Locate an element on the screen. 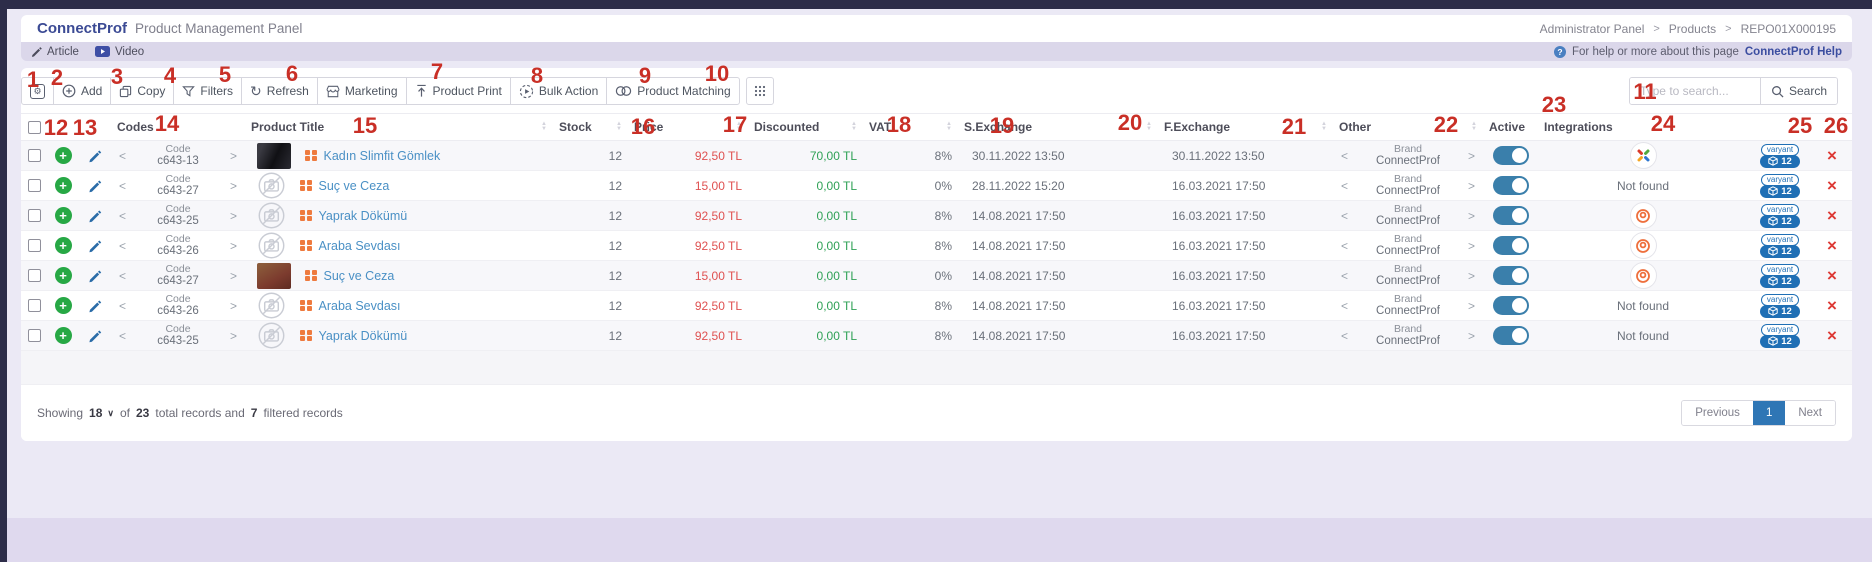 The height and width of the screenshot is (562, 1872). column-header-codes: Codes is located at coordinates (135, 127).